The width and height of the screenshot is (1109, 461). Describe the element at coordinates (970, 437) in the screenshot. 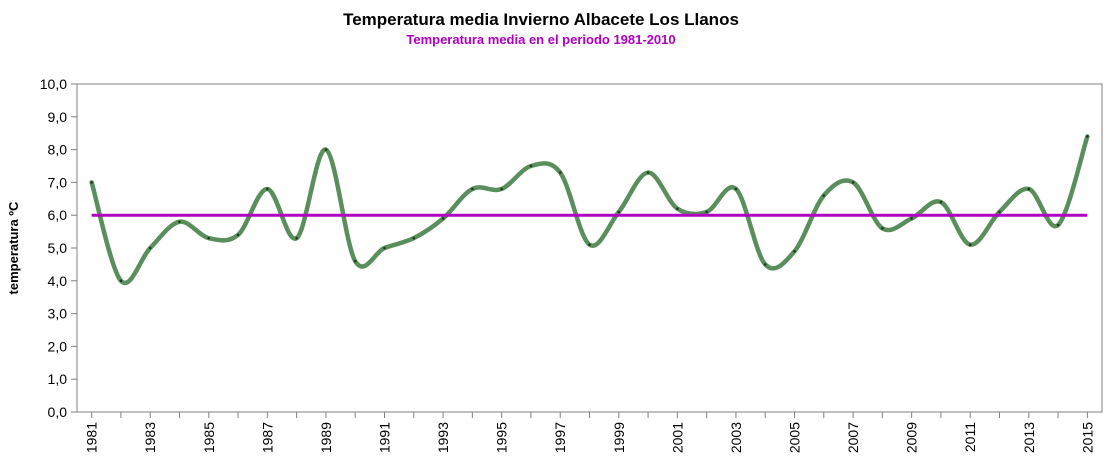

I see `x-tick-label: 2011` at that location.